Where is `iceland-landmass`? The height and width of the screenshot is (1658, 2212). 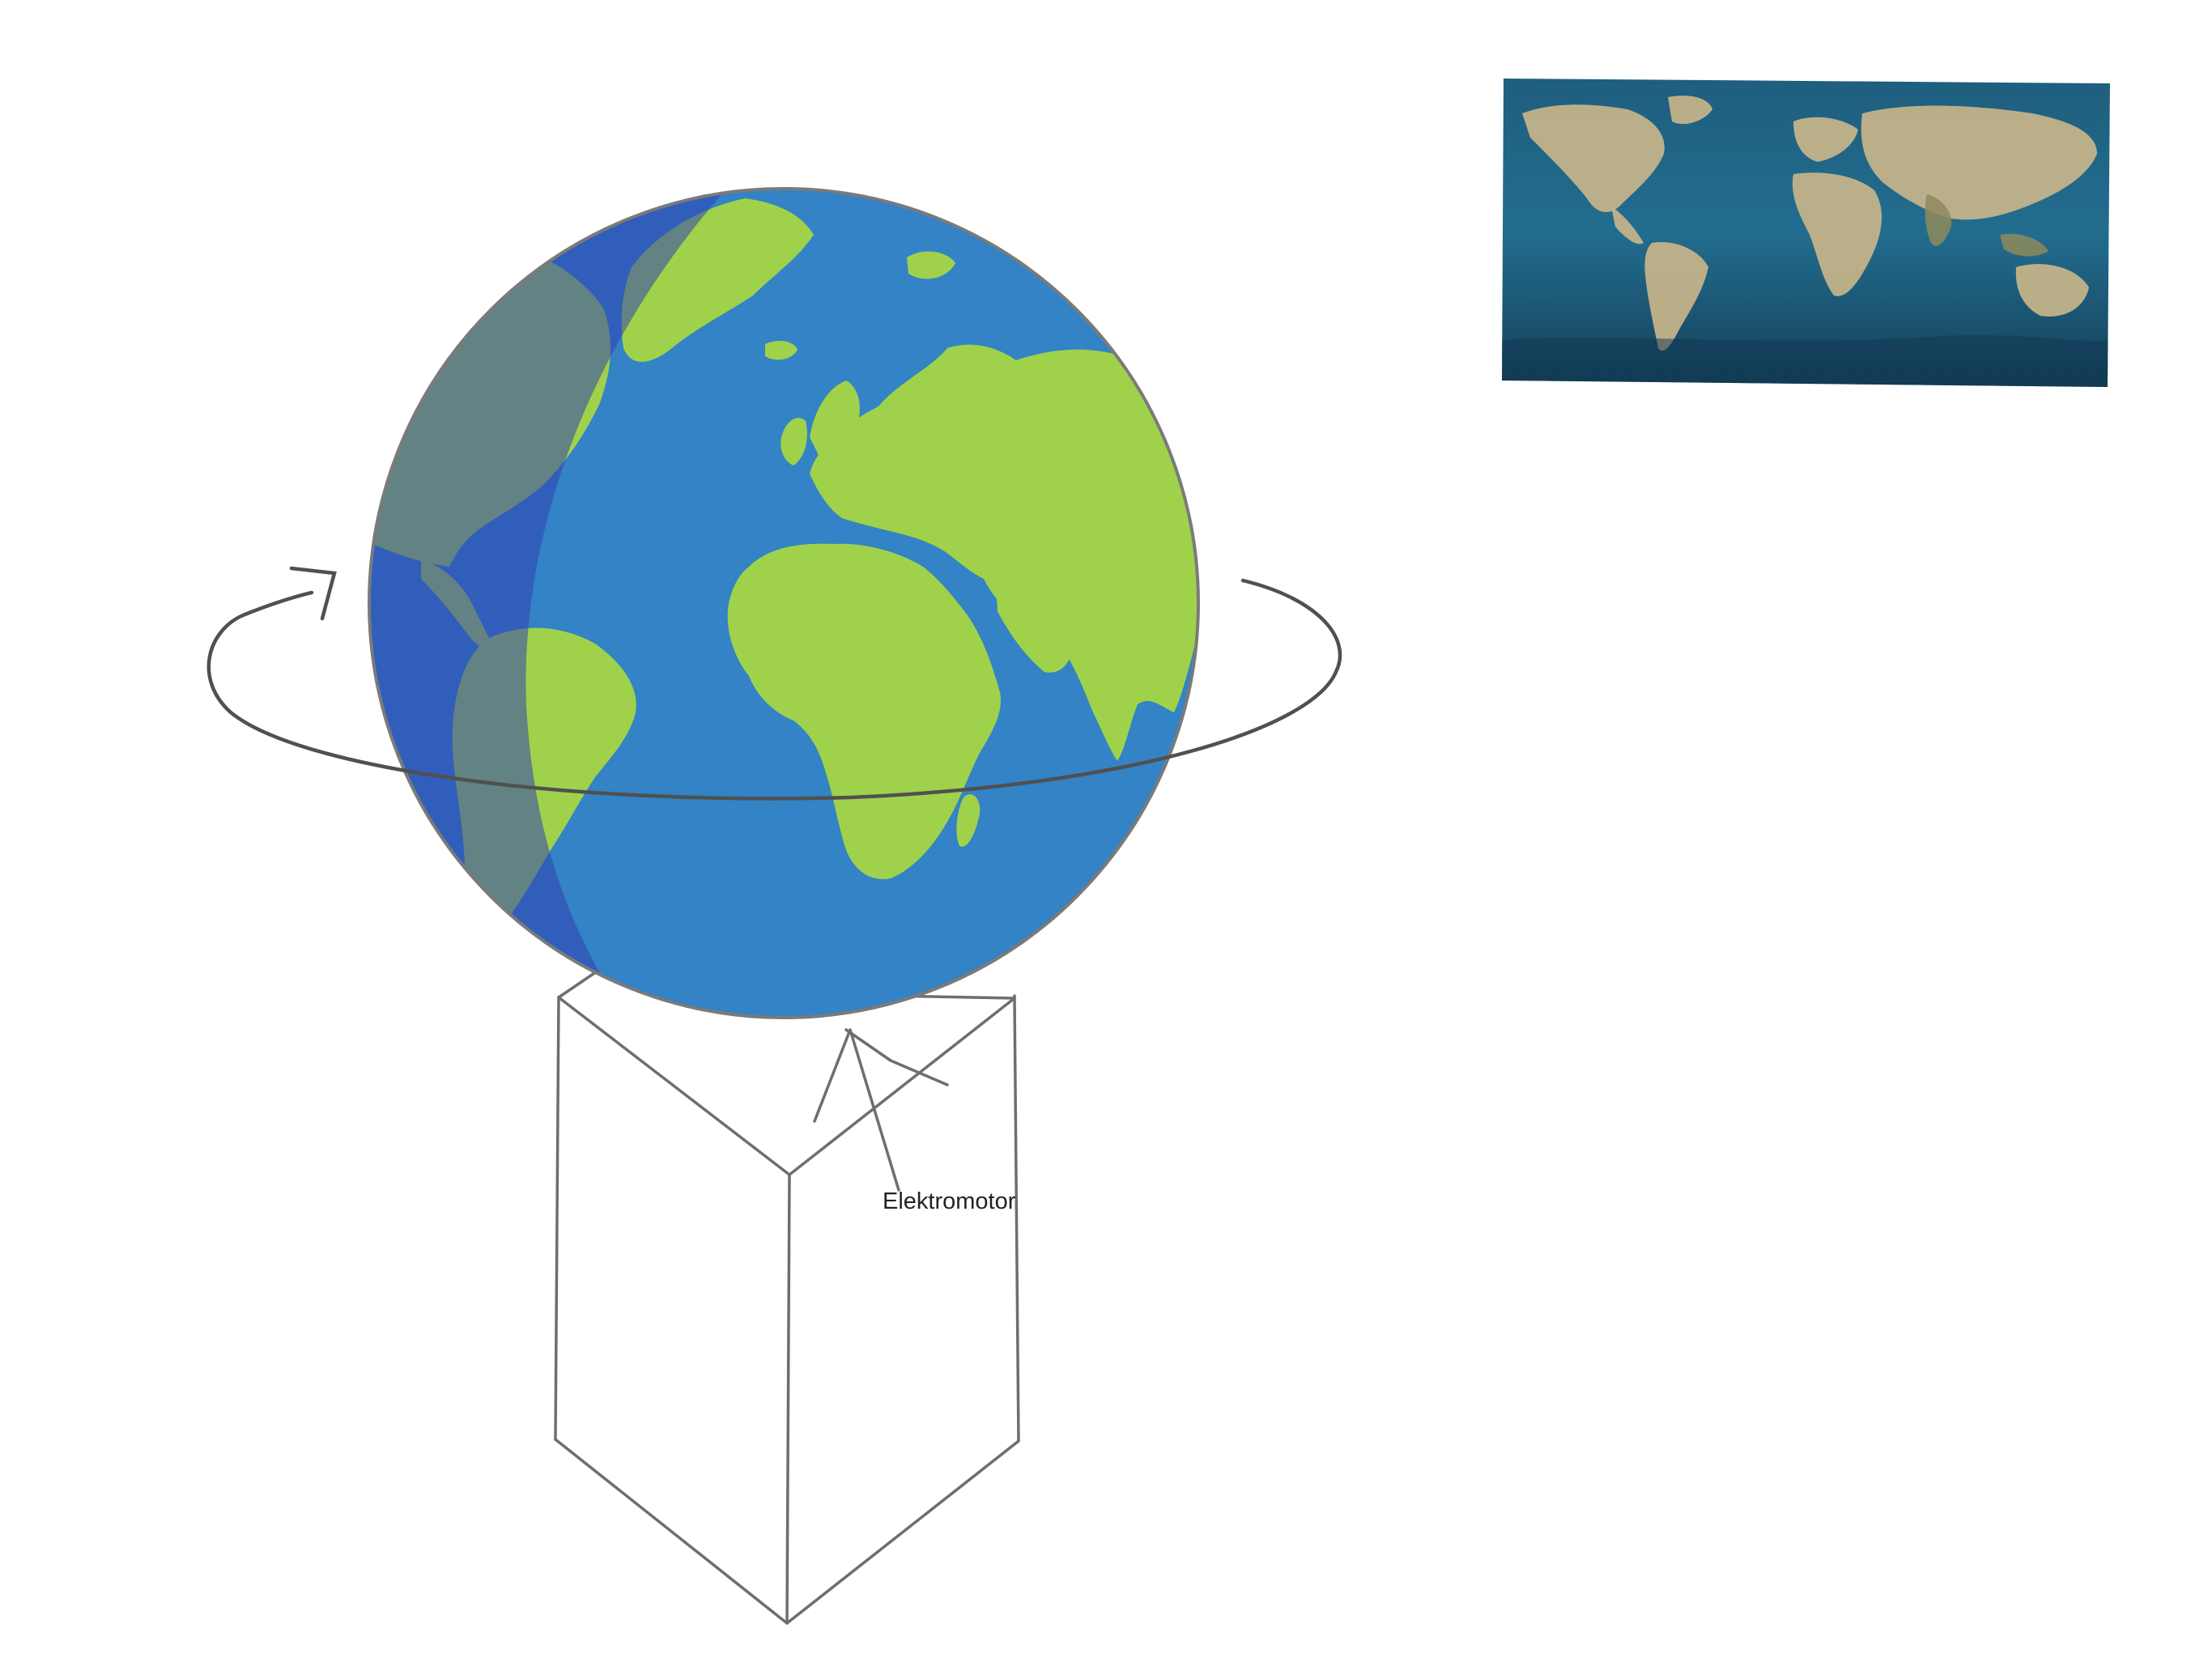
iceland-landmass is located at coordinates (782, 350).